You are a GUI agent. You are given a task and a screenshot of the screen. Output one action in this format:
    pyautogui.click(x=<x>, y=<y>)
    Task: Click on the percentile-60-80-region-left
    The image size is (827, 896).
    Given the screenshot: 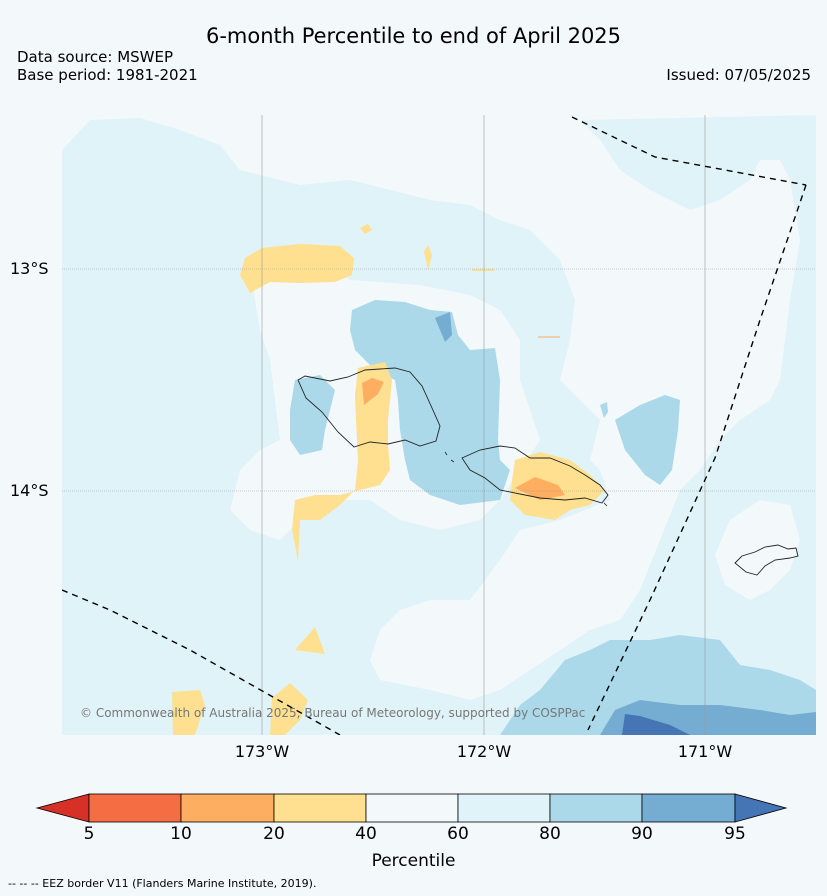 What is the action you would take?
    pyautogui.click(x=176, y=370)
    